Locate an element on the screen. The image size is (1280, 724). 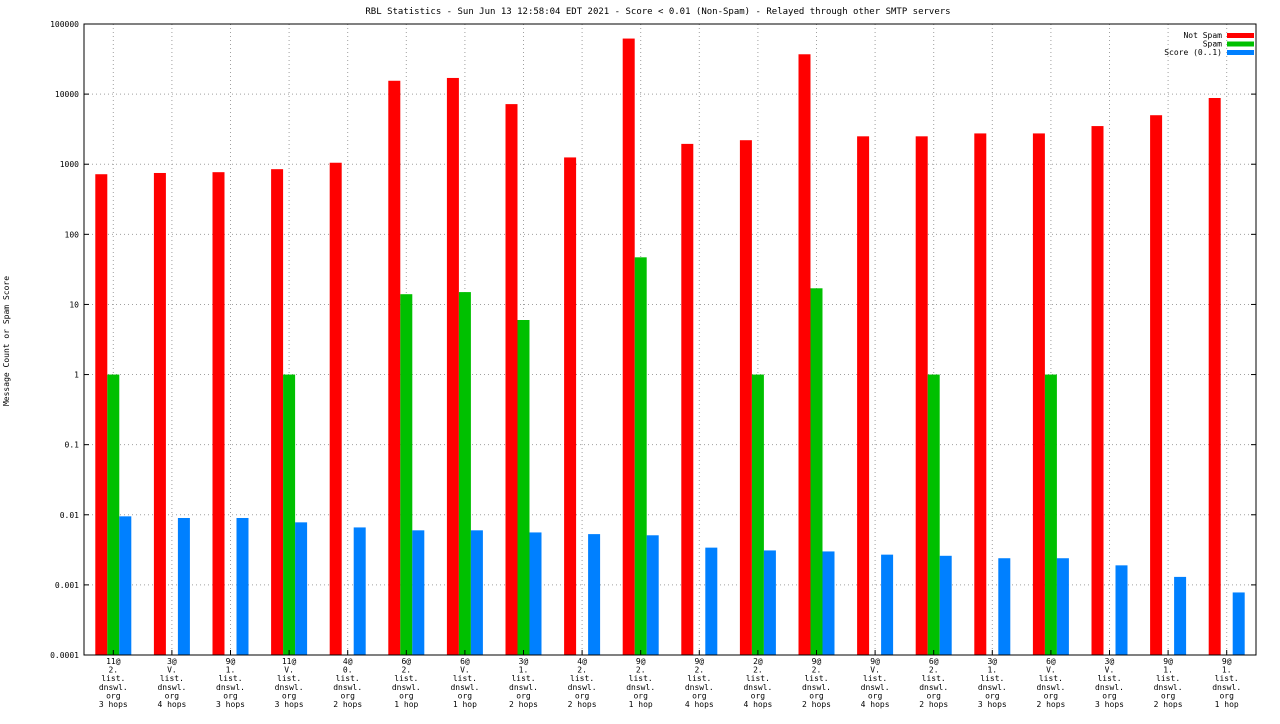
x-category-label: 11@ V. list. dnswl. org 3 hops is located at coordinates (289, 683).